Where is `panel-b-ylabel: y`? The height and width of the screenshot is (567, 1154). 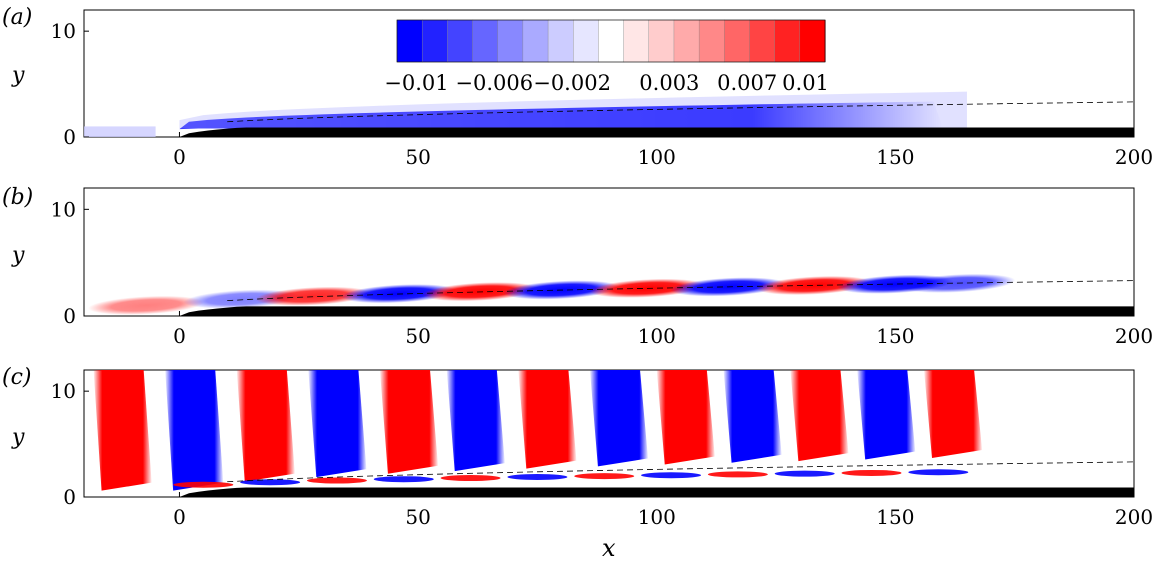
panel-b-ylabel: y is located at coordinates (18, 255).